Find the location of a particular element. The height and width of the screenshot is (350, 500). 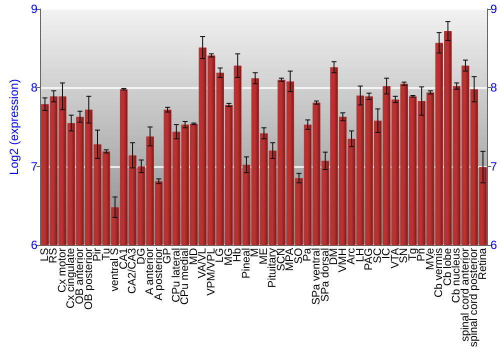

x-tick-label: Tg is located at coordinates (412, 254).